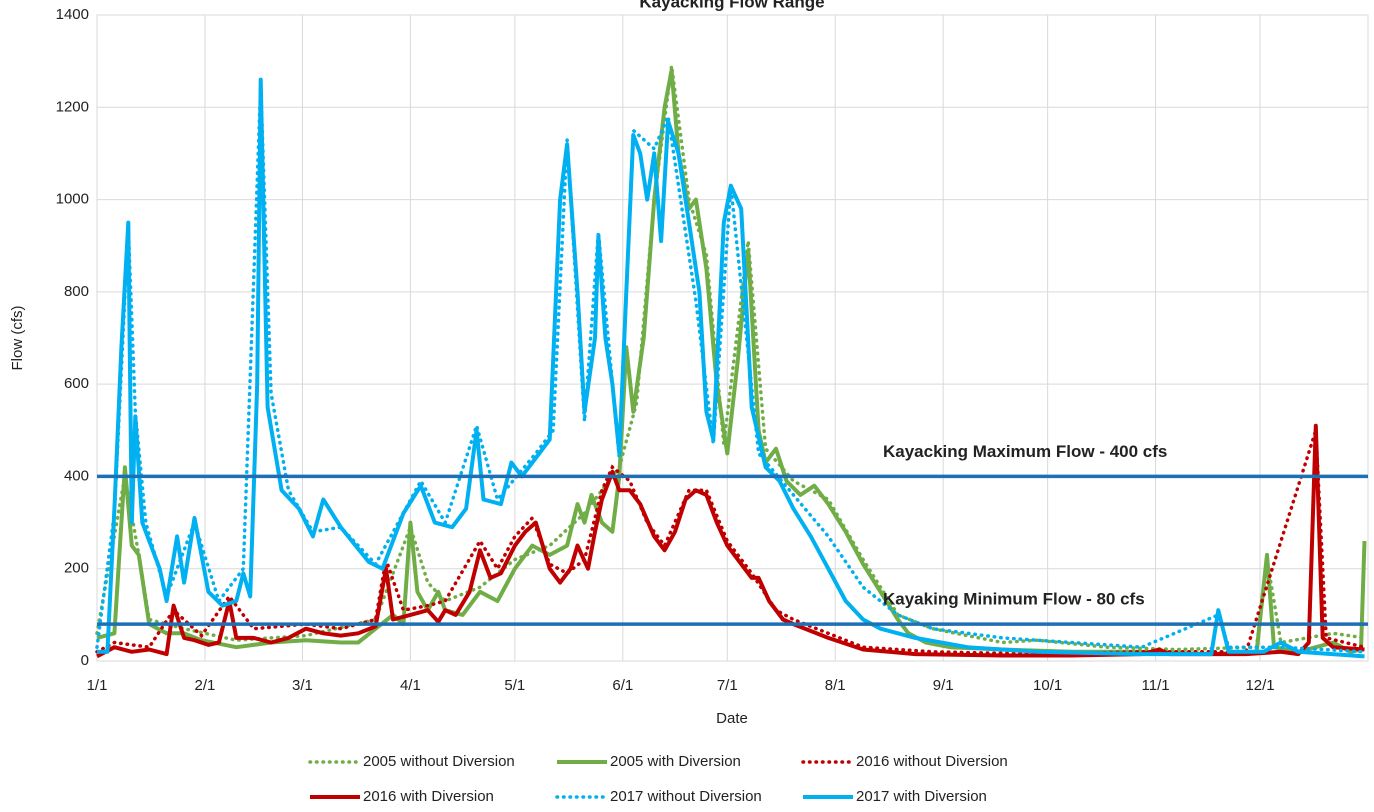  I want to click on x-tick-label: 3/1, so click(302, 685).